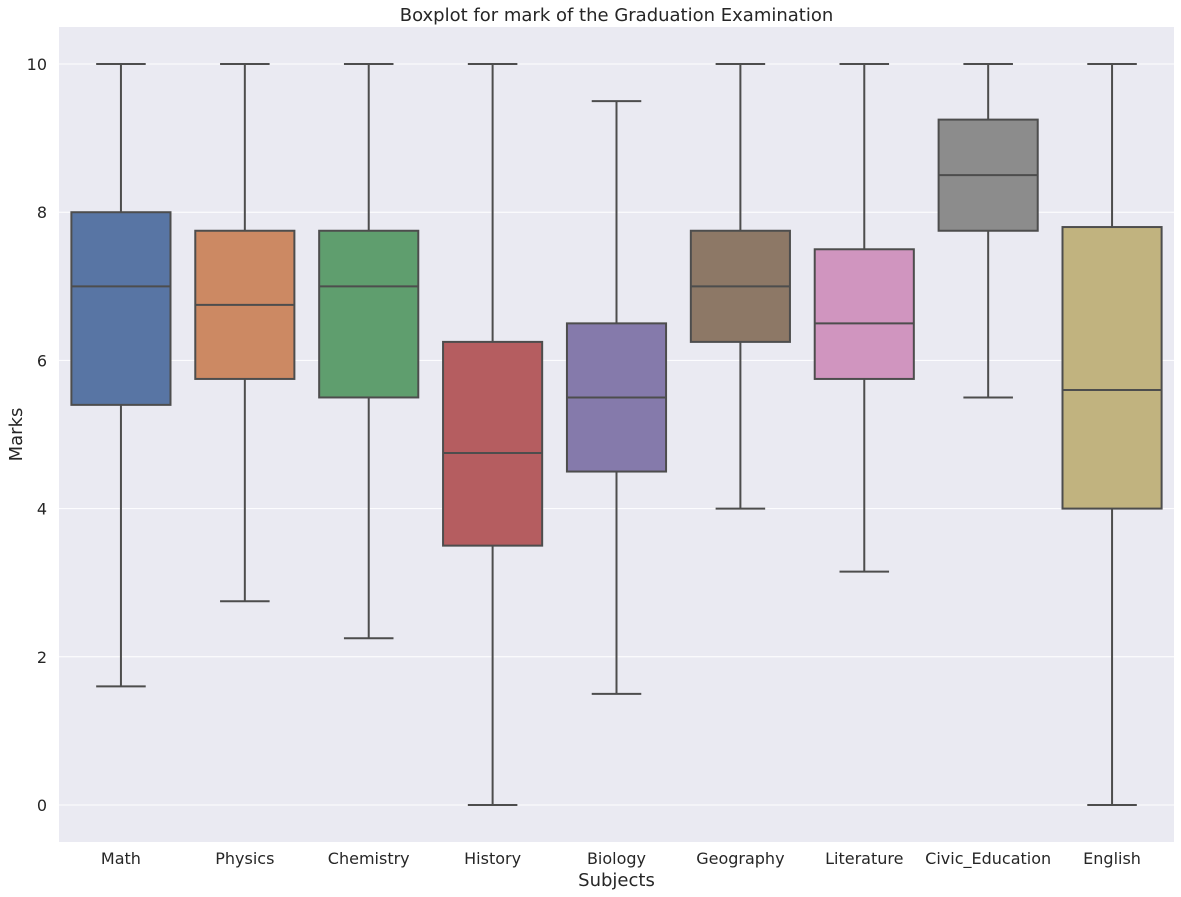  Describe the element at coordinates (616, 880) in the screenshot. I see `x-axis-title: Subjects` at that location.